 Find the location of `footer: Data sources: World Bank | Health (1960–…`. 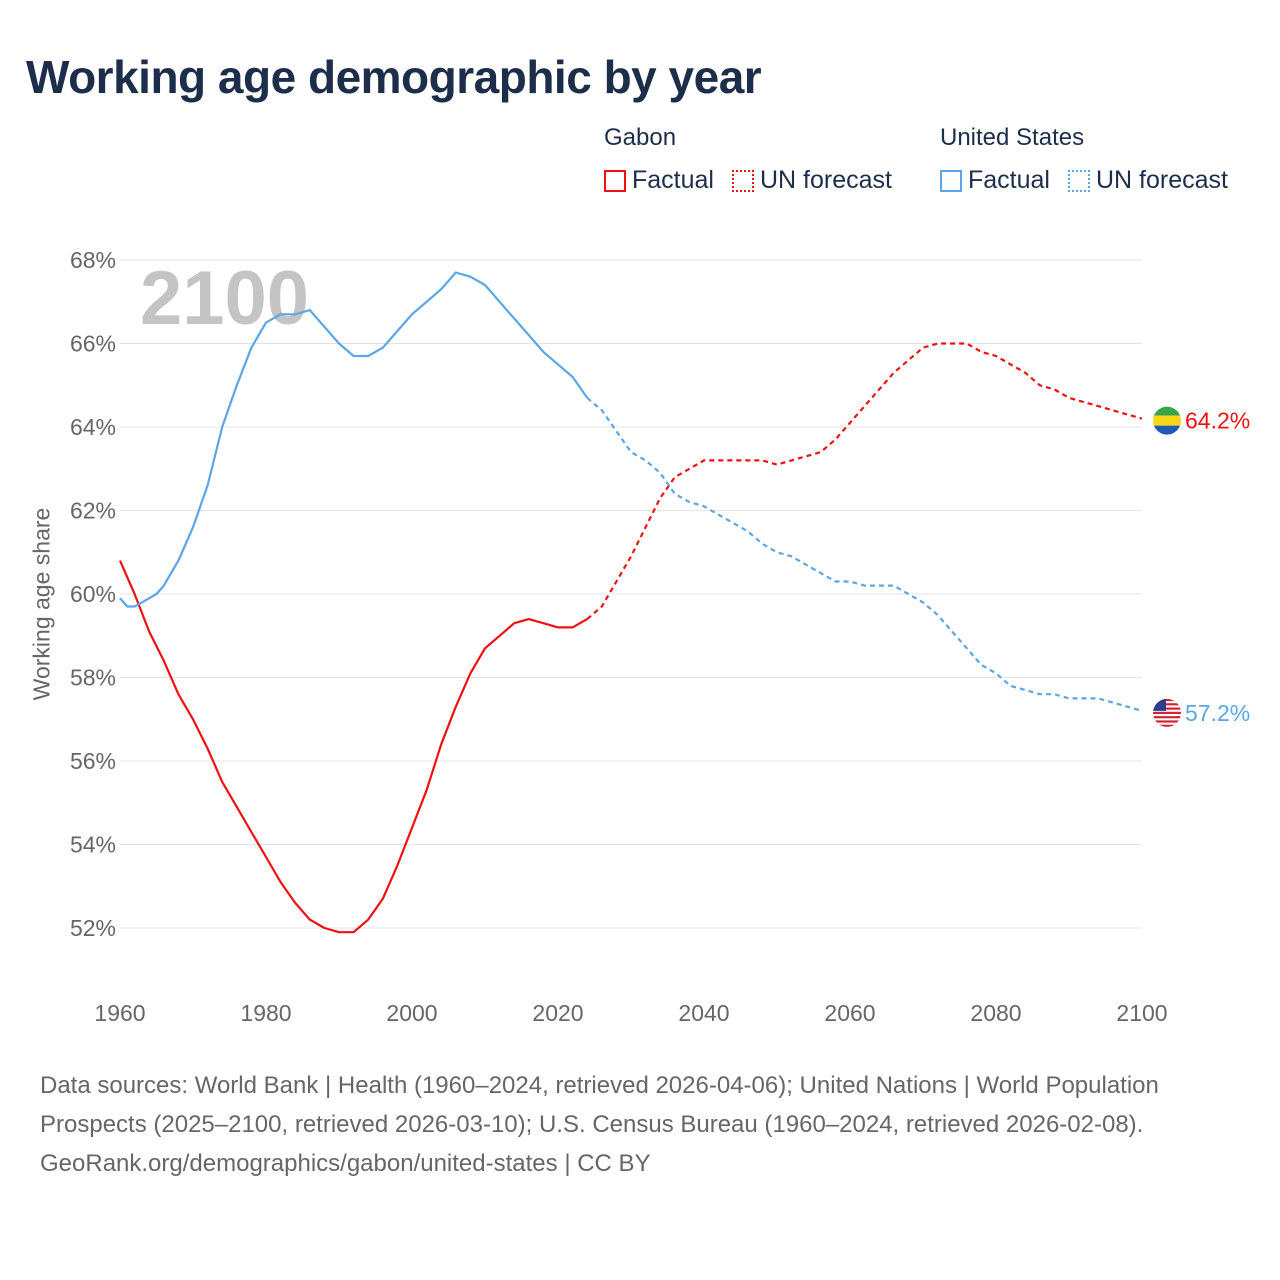

footer: Data sources: World Bank | Health (1960–… is located at coordinates (630, 1124).